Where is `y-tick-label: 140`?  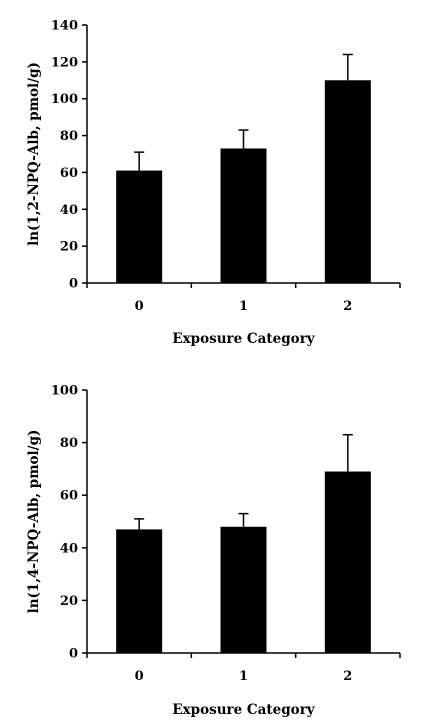
y-tick-label: 140 is located at coordinates (64, 26).